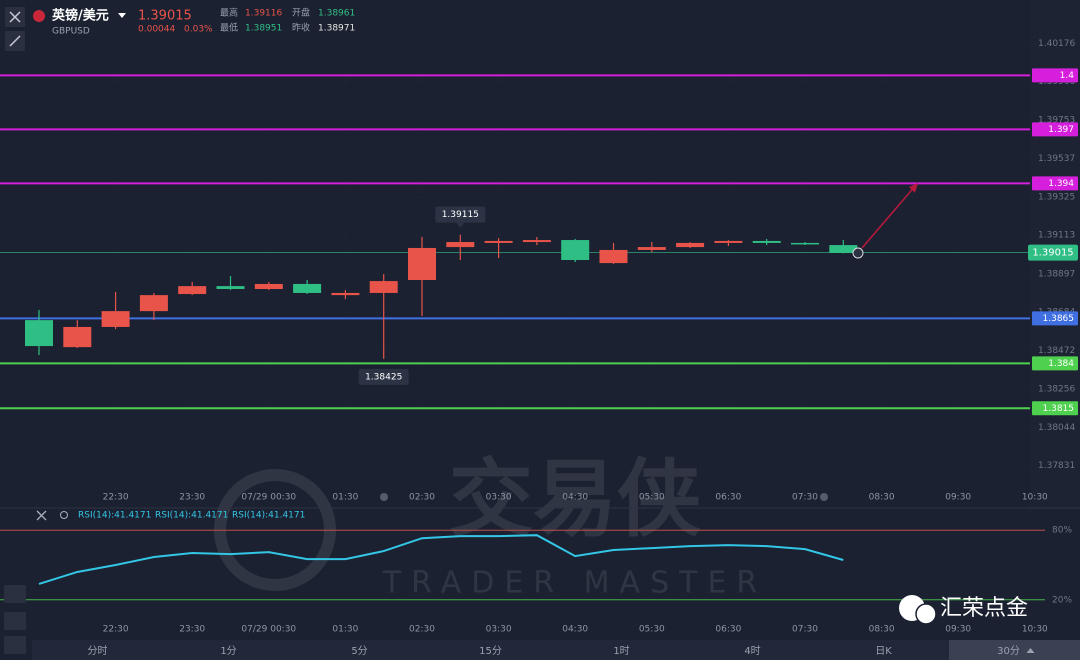  I want to click on watermark-logo: 交易侠, so click(575, 499).